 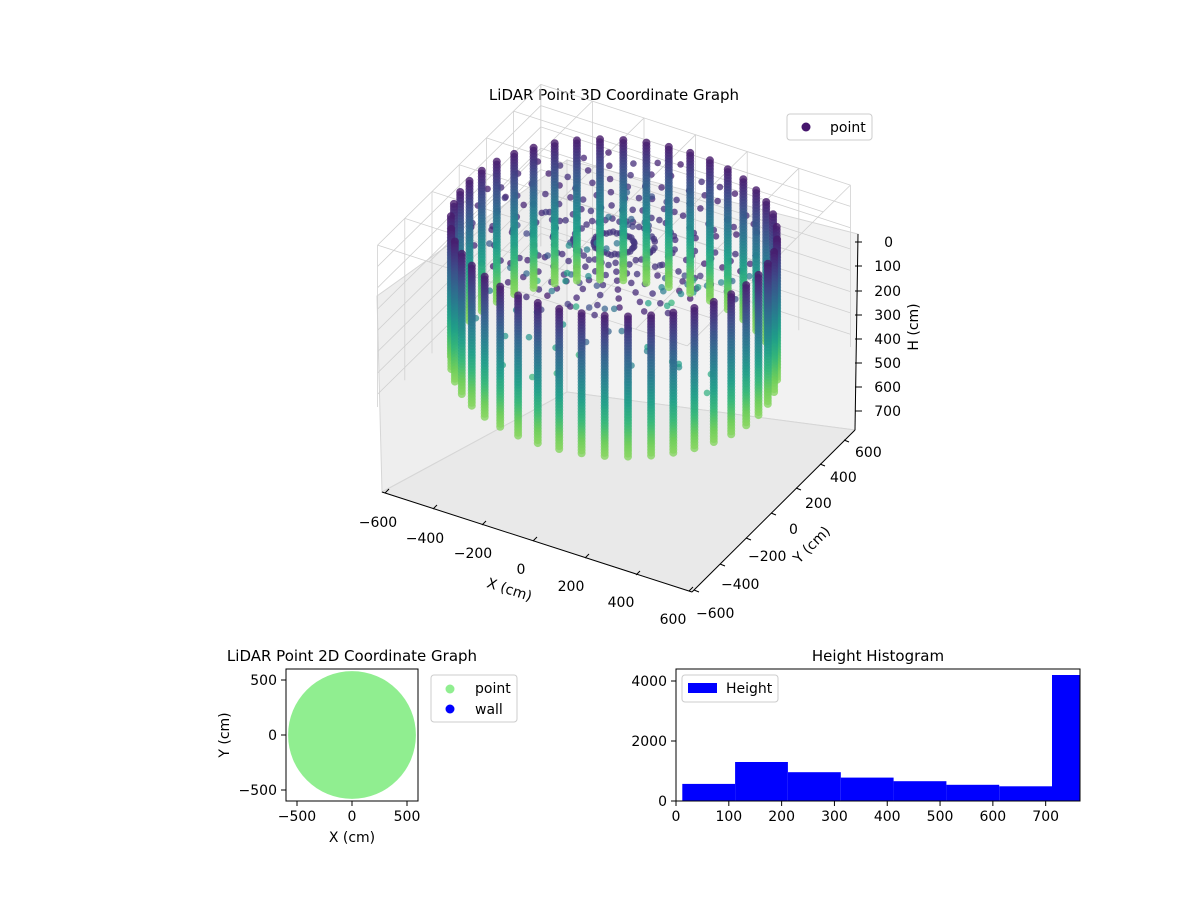 I want to click on x-tick-label: −400, so click(x=425, y=539).